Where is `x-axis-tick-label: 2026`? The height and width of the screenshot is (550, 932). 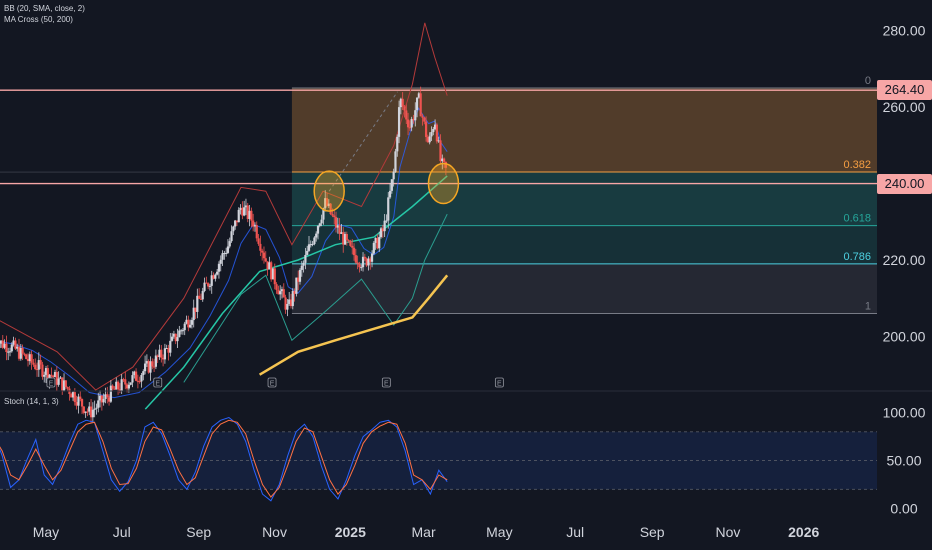 x-axis-tick-label: 2026 is located at coordinates (803, 532).